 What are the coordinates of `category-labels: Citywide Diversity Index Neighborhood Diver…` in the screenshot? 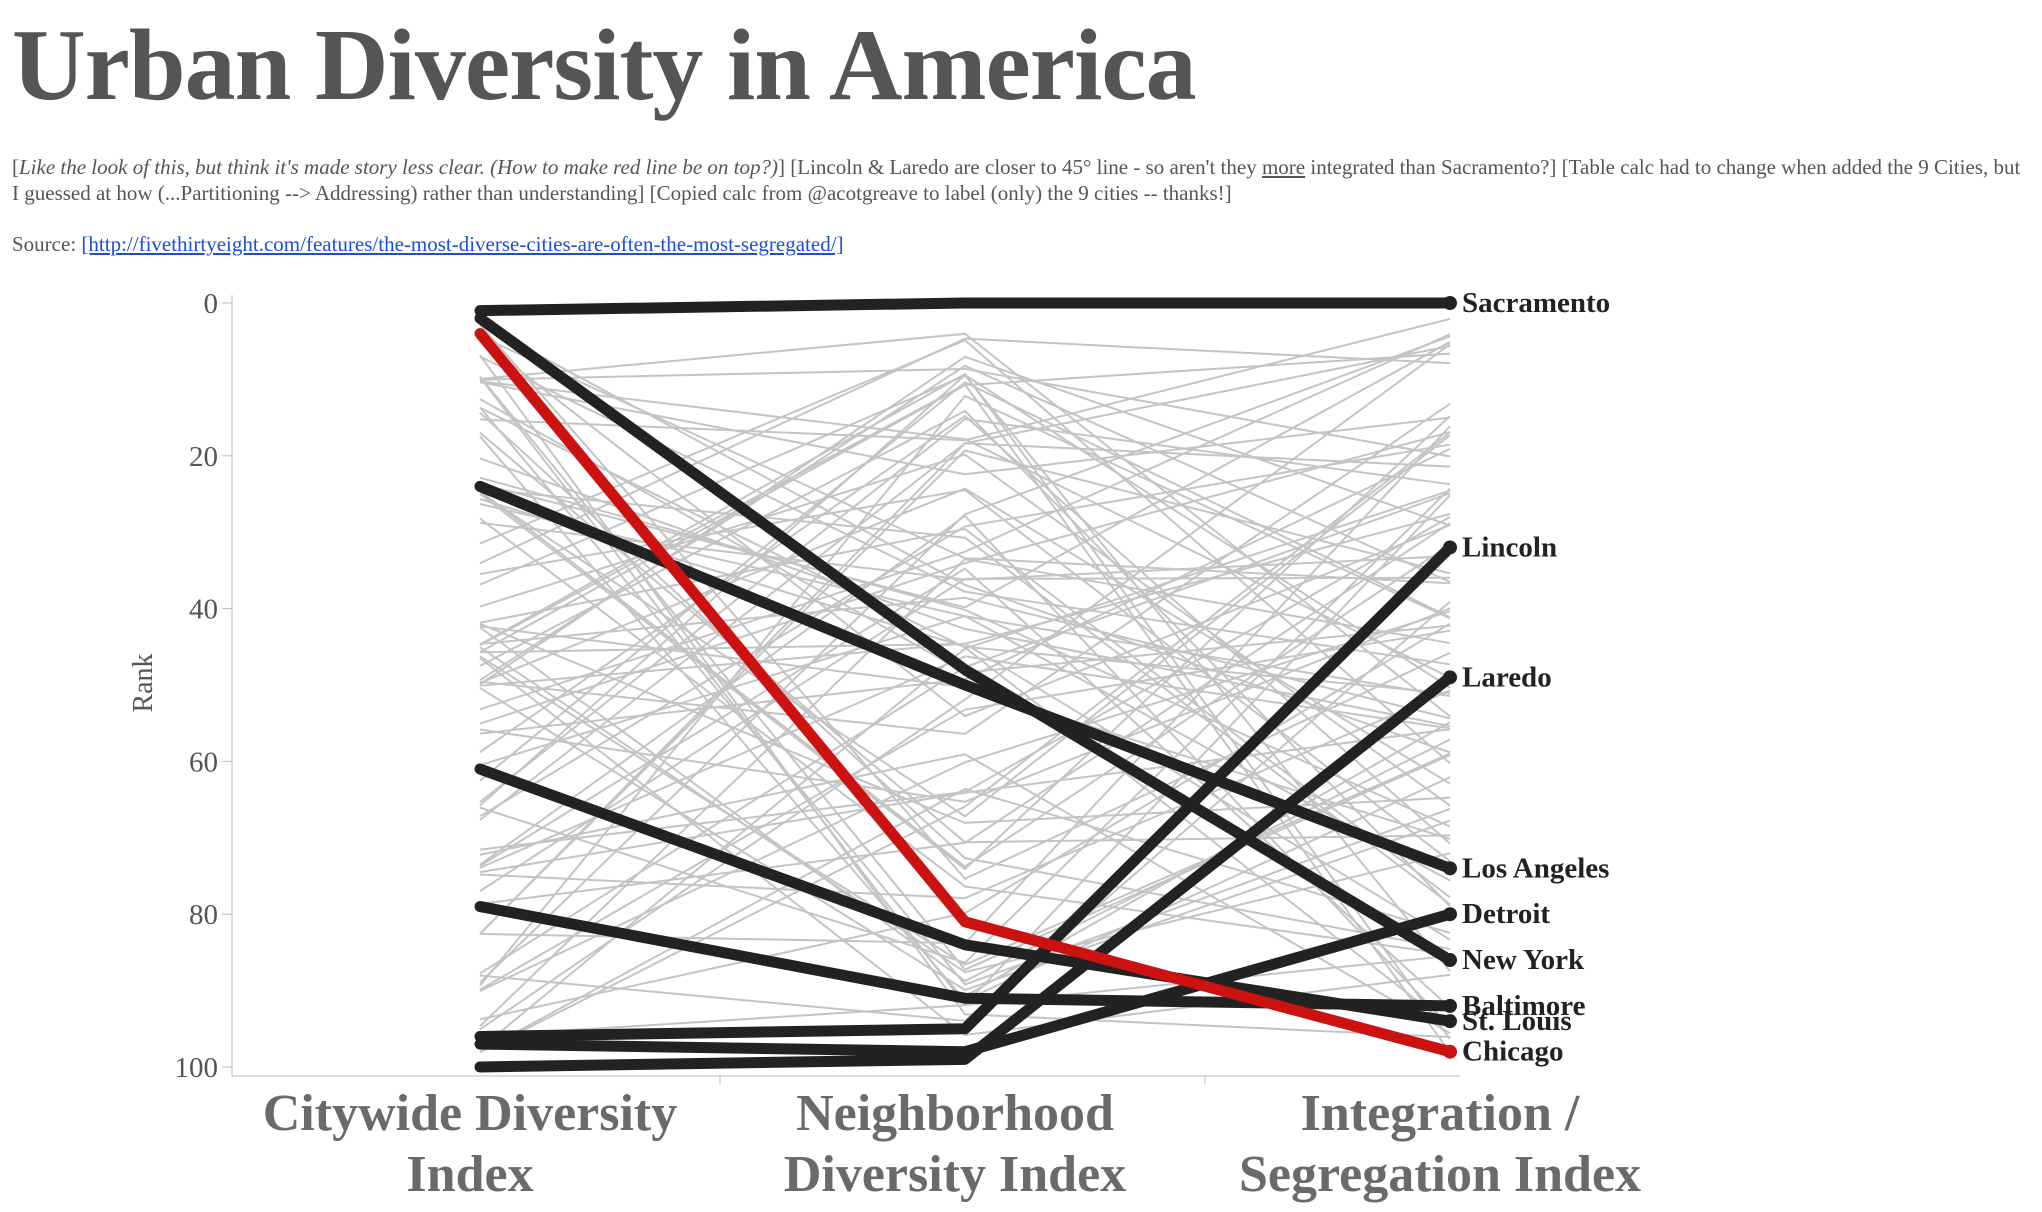 It's located at (952, 1144).